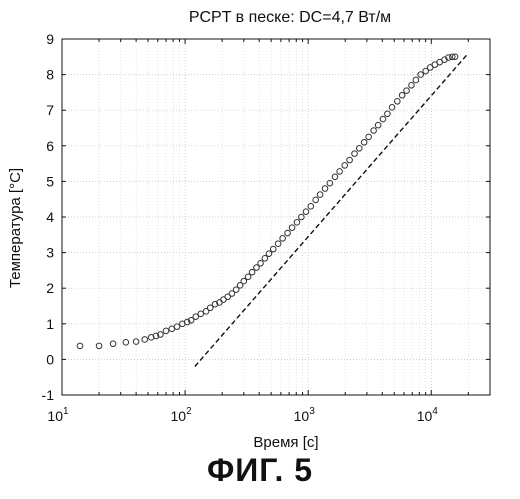 Image resolution: width=520 pixels, height=499 pixels. What do you see at coordinates (50, 146) in the screenshot?
I see `y-tick-label: 6` at bounding box center [50, 146].